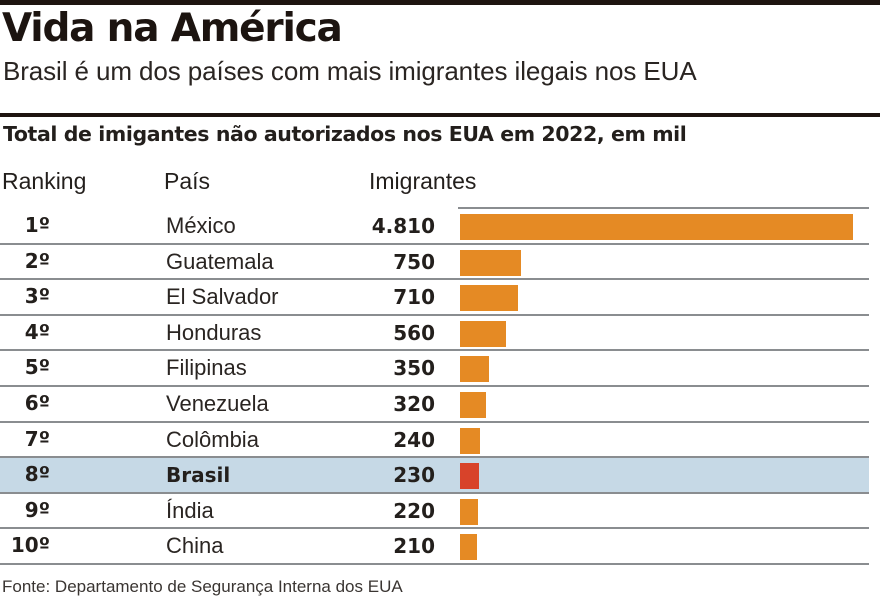 The height and width of the screenshot is (597, 880). Describe the element at coordinates (212, 439) in the screenshot. I see `country-label: Colômbia` at that location.